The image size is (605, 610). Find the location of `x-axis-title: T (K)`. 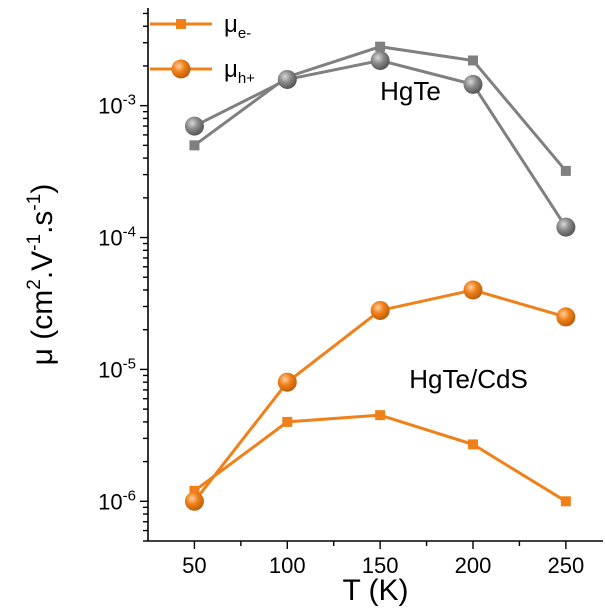

x-axis-title: T (K) is located at coordinates (375, 590).